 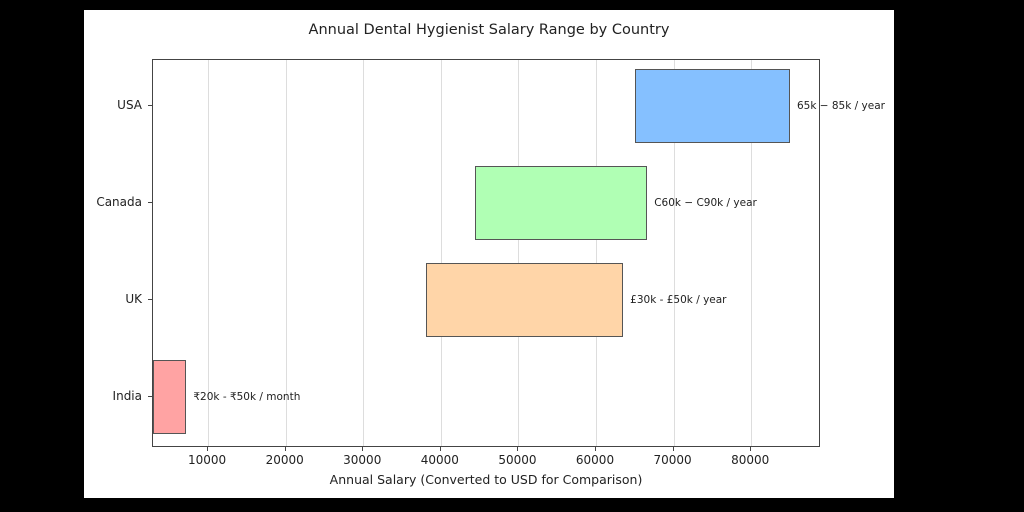 What do you see at coordinates (705, 202) in the screenshot?
I see `bar-value-label: C60k − C90k / year` at bounding box center [705, 202].